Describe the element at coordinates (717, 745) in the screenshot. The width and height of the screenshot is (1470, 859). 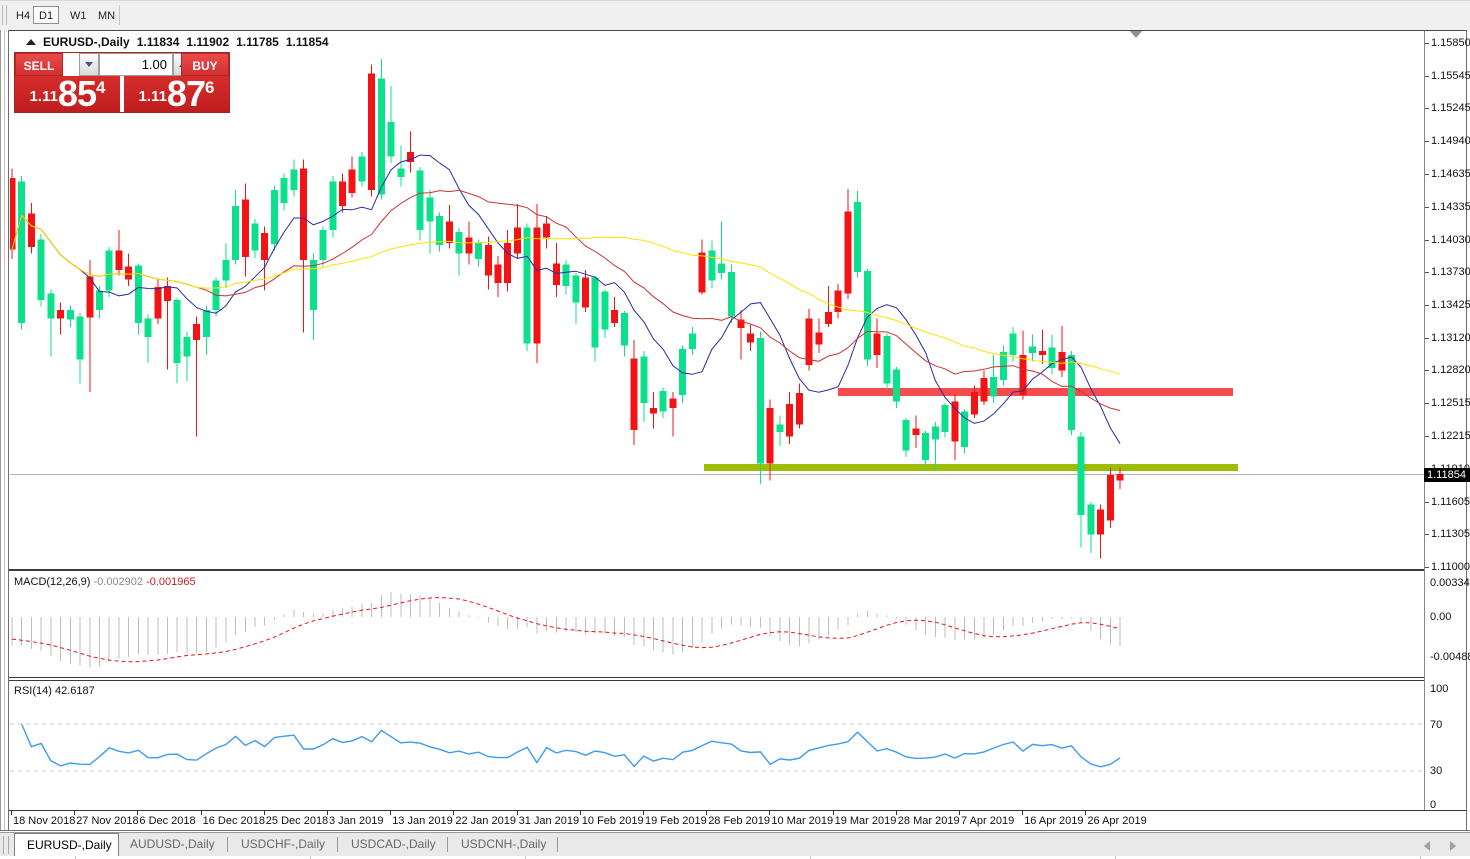
I see `rsi-canvas` at that location.